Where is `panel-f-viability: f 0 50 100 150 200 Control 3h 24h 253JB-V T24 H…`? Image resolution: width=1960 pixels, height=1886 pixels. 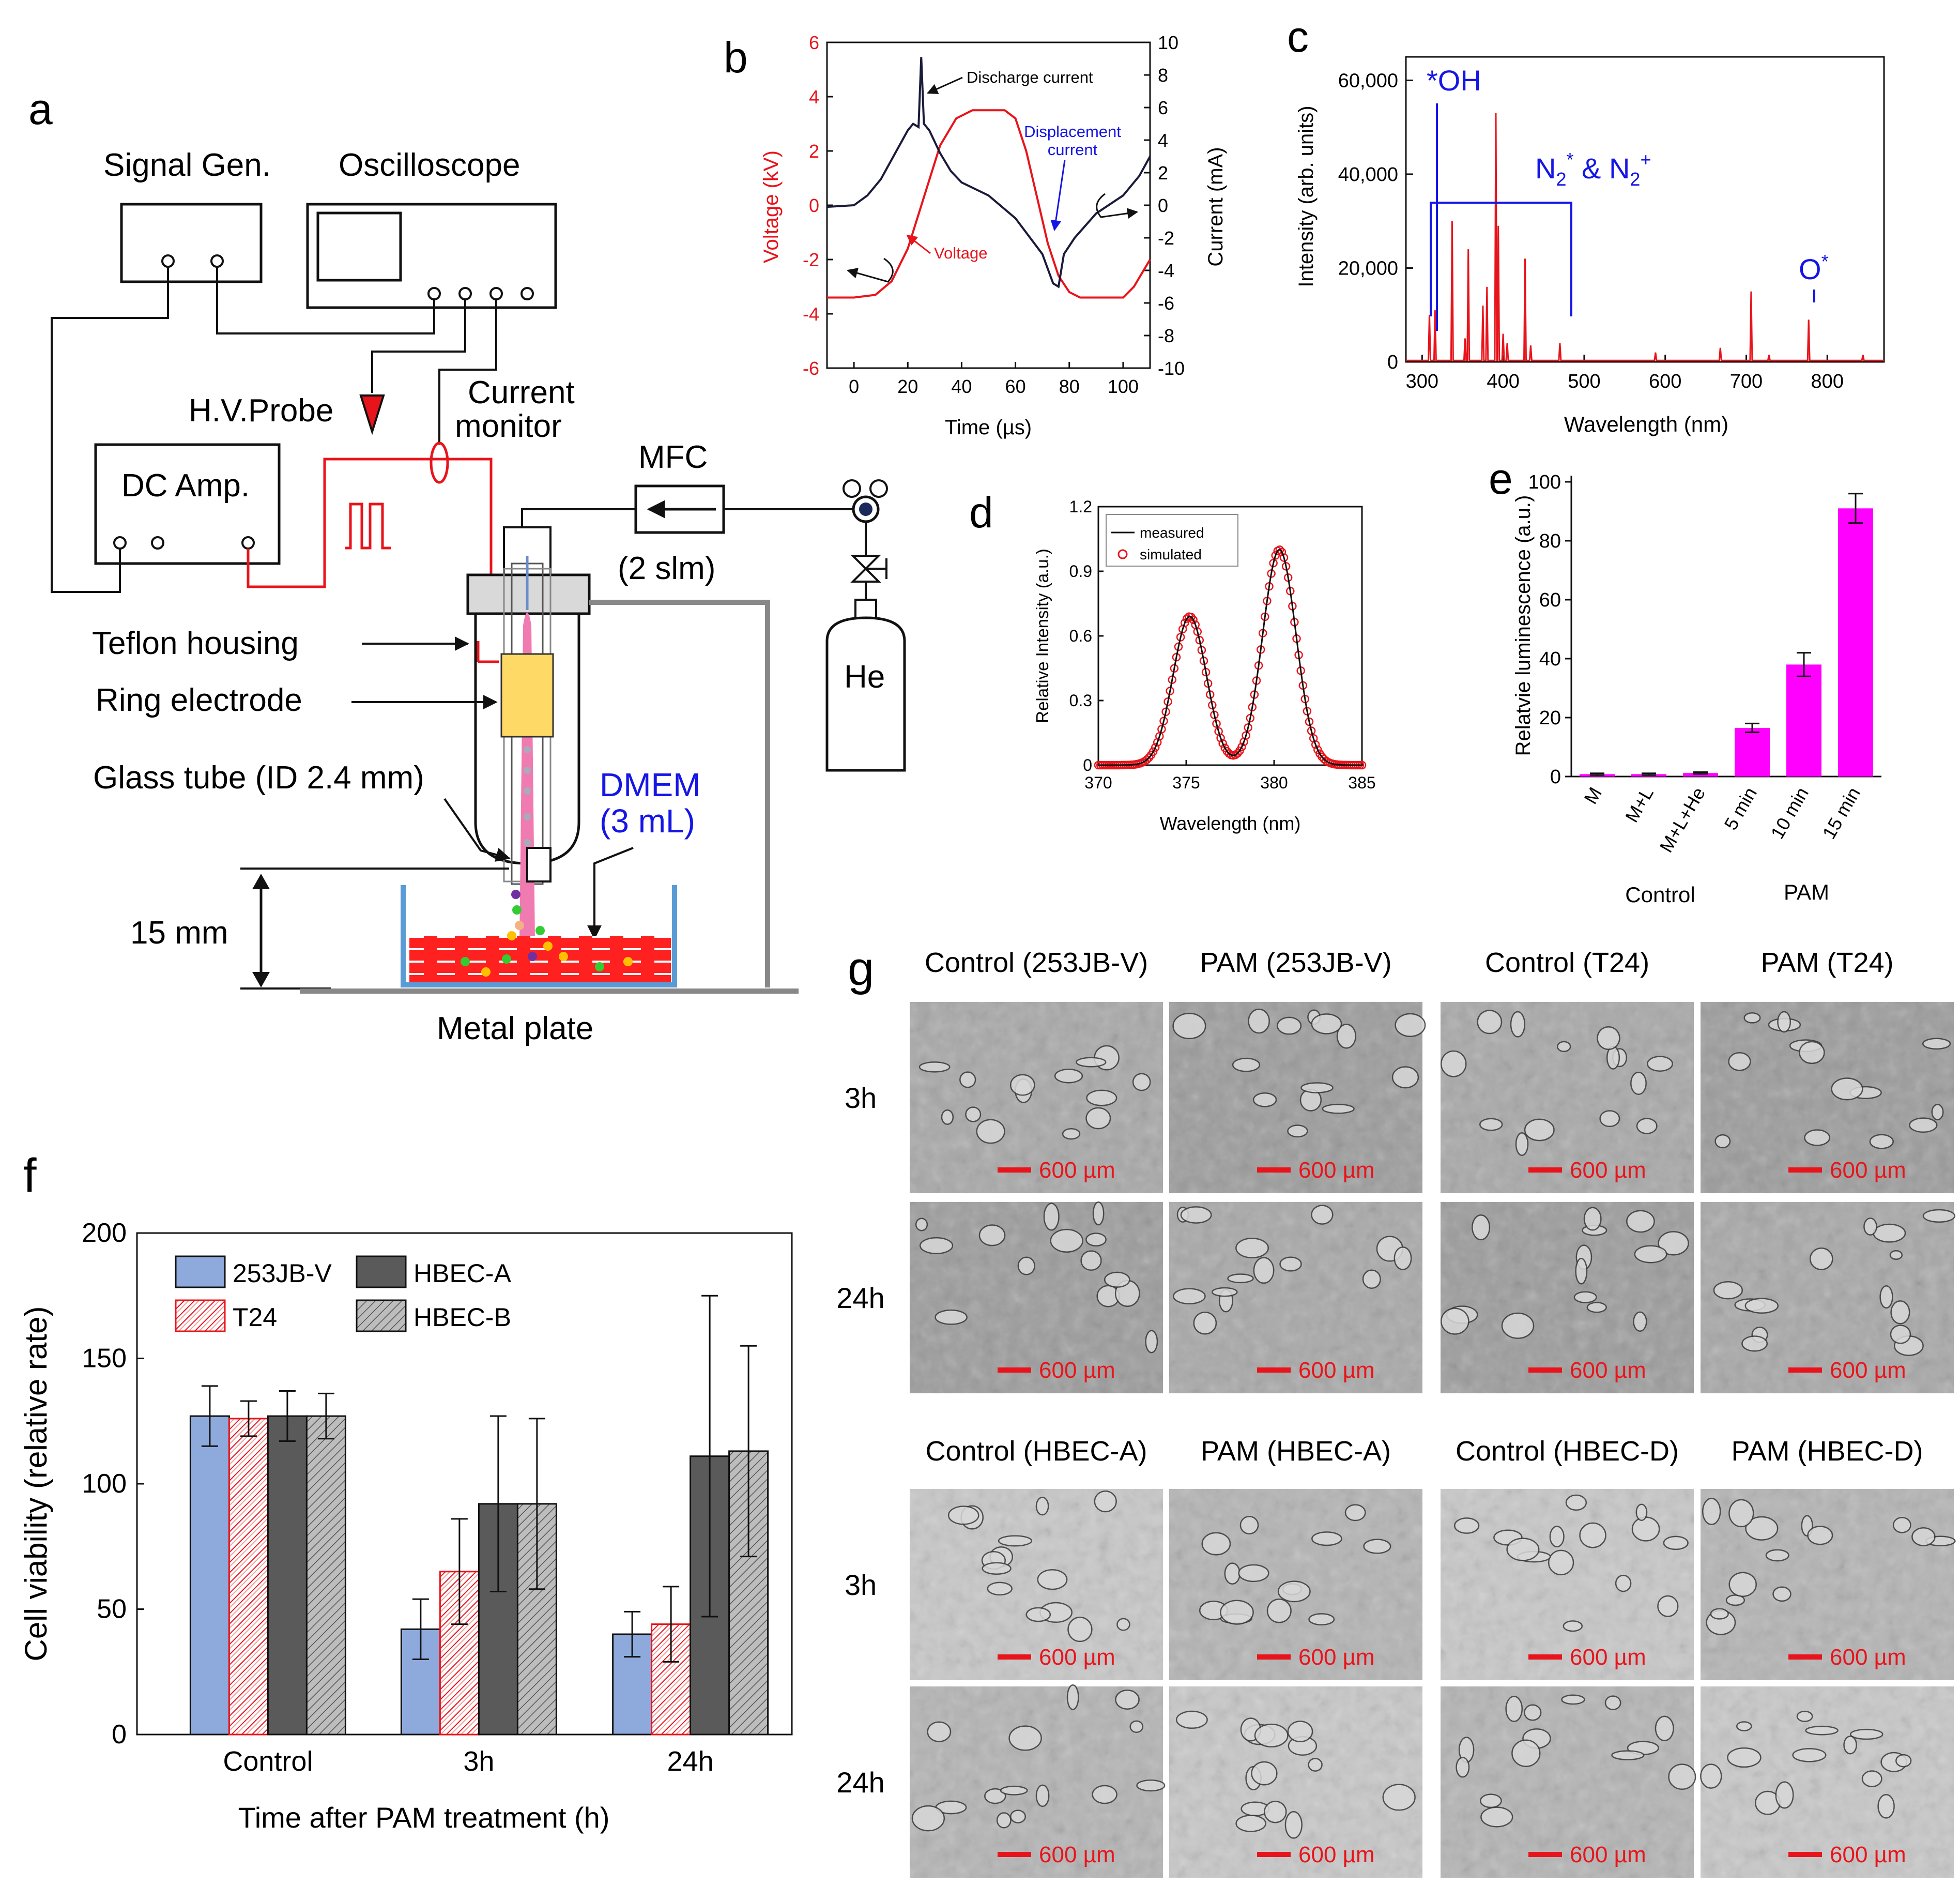
panel-f-viability: f 0 50 100 150 200 Control 3h 24h 253JB-V T24 H… is located at coordinates (406, 1491).